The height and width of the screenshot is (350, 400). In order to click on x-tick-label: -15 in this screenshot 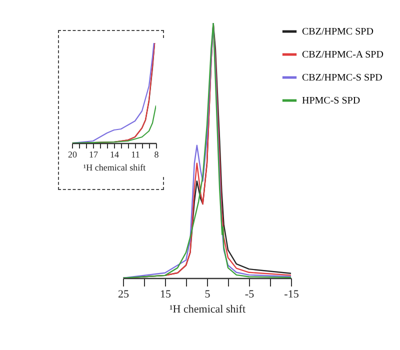, I will do `click(292, 294)`.